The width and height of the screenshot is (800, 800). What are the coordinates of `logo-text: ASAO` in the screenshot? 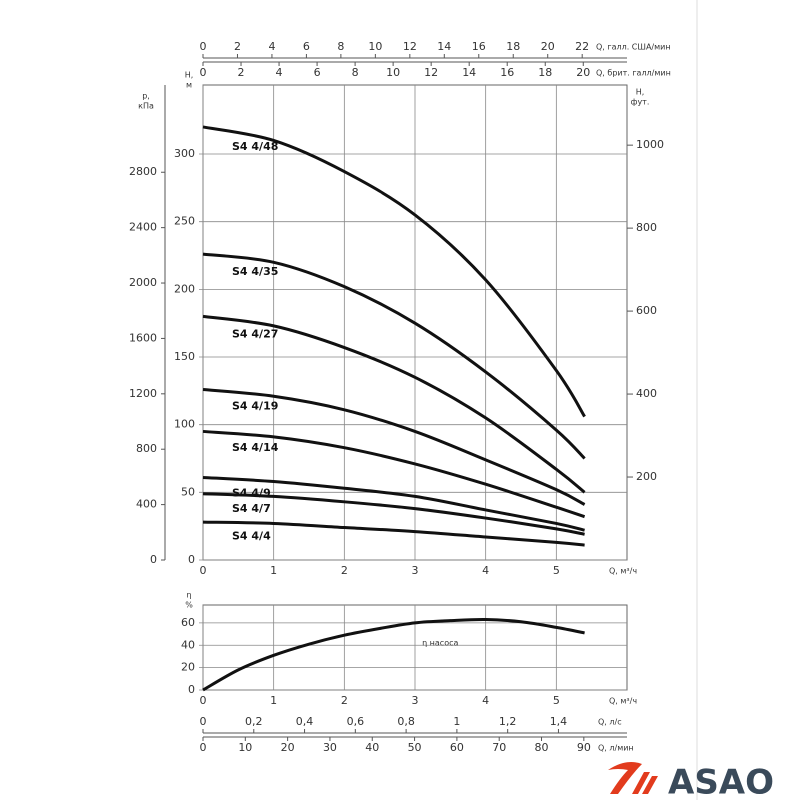 It's located at (721, 781).